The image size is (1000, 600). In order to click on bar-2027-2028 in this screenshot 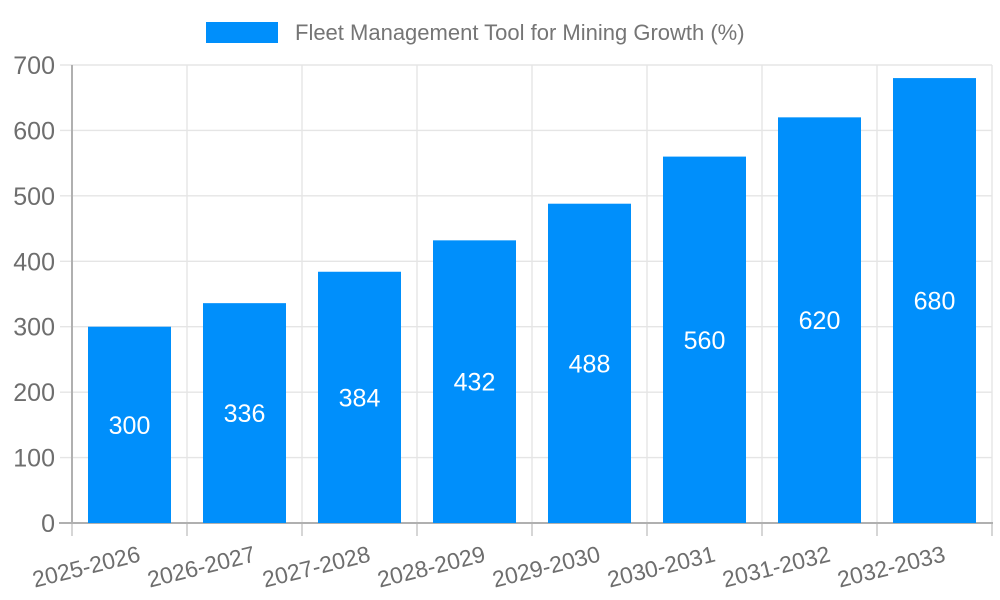, I will do `click(359, 397)`.